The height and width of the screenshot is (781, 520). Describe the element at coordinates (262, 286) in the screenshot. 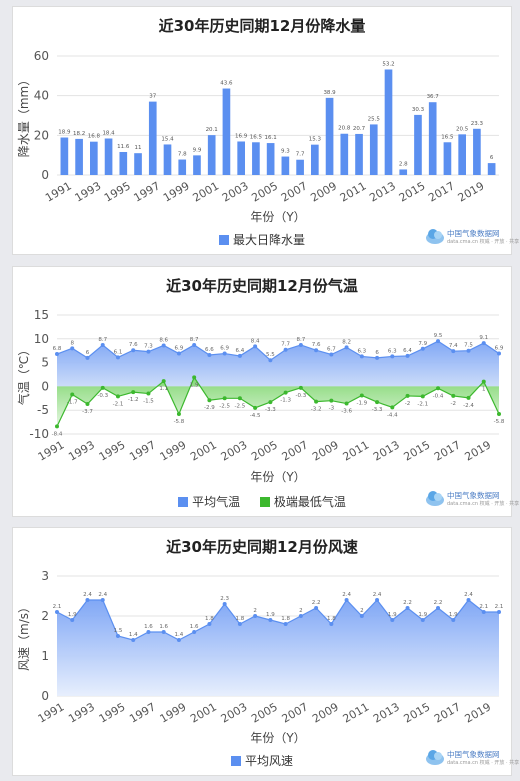

I see `chart-title: 近30年历史同期12月份气温` at that location.